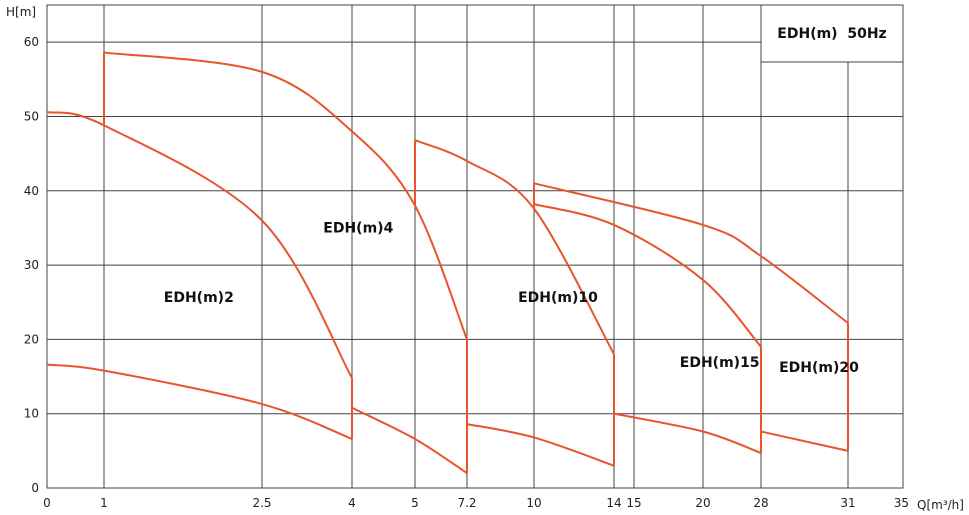  What do you see at coordinates (31, 414) in the screenshot?
I see `y-tick-label: 10` at bounding box center [31, 414].